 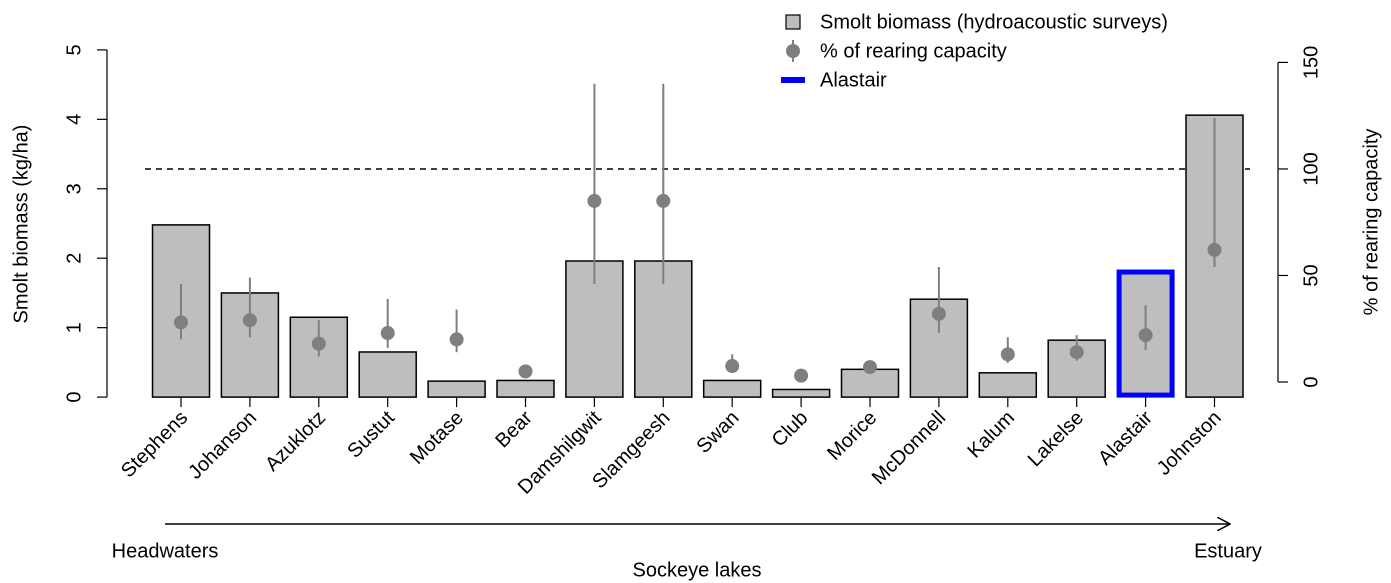 What do you see at coordinates (913, 51) in the screenshot?
I see `legend-label: % of rearing capacity` at bounding box center [913, 51].